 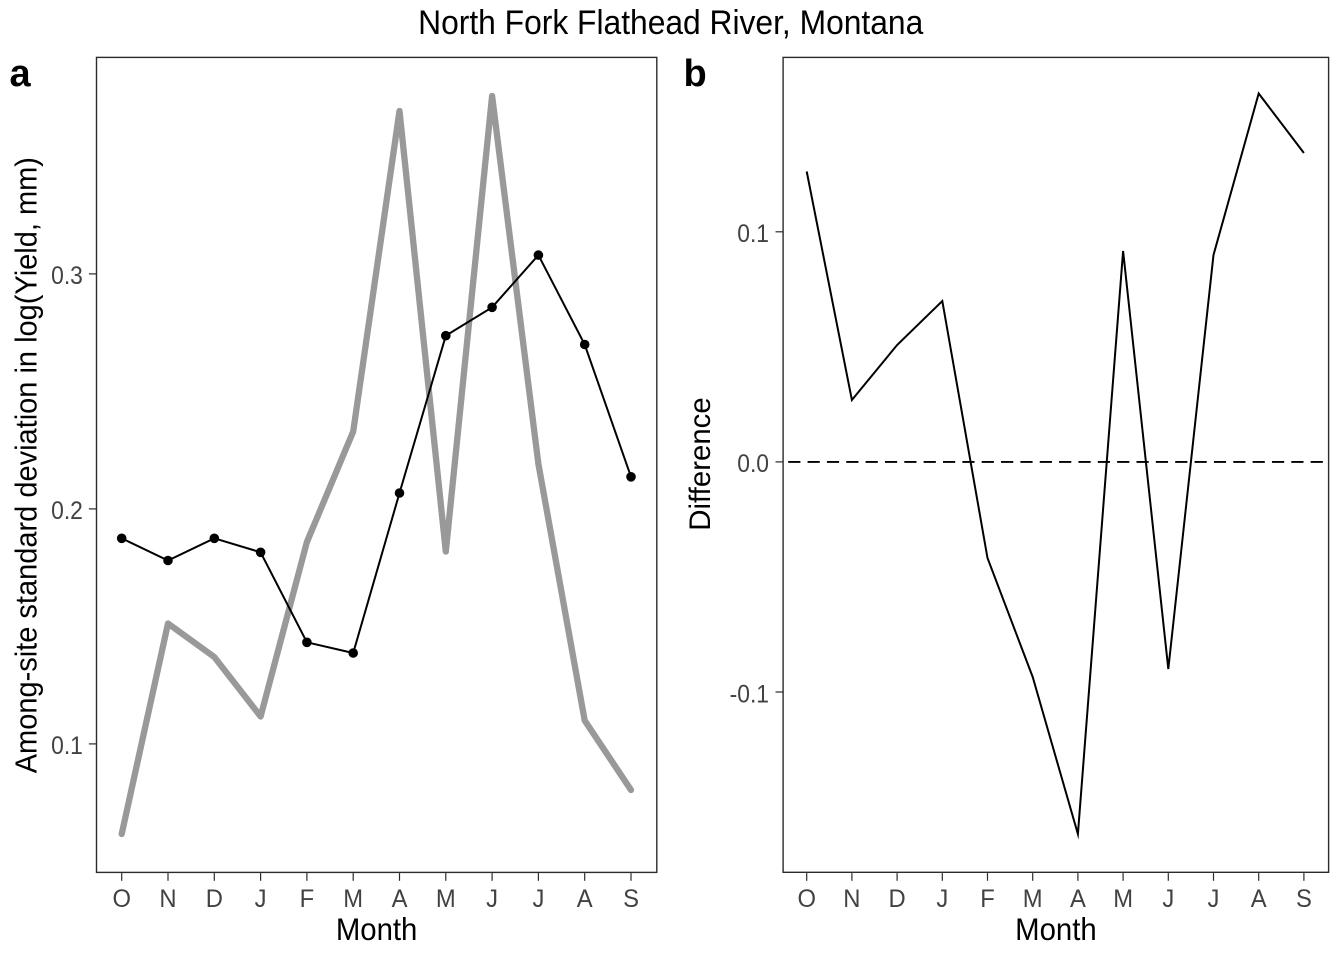 I want to click on svg-text: Difference, so click(x=700, y=463).